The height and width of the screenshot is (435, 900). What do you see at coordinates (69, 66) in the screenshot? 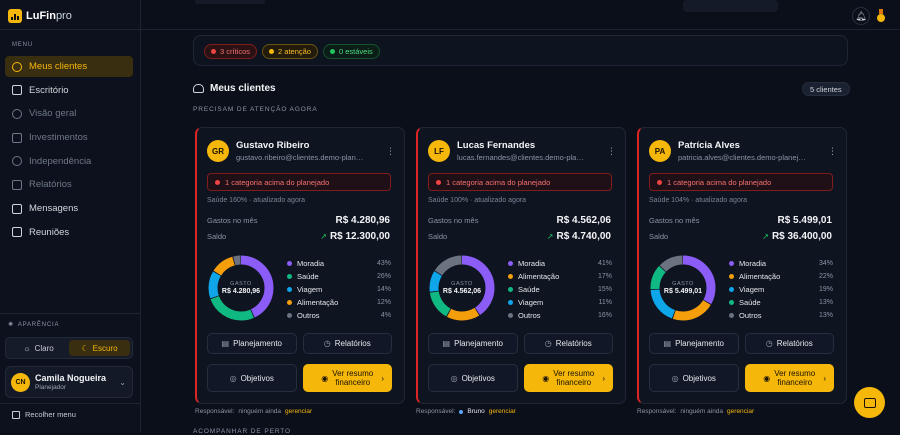
I see `sidebar-item-meus-clientes: Meus clientes` at bounding box center [69, 66].